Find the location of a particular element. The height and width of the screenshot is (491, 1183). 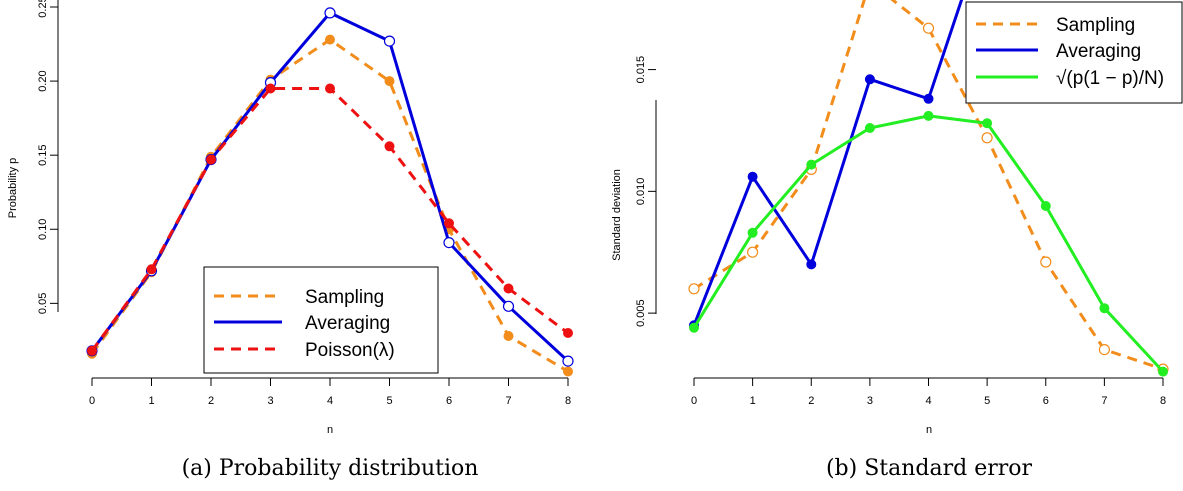

panel-b-x-tick-label: 6 is located at coordinates (1046, 401).